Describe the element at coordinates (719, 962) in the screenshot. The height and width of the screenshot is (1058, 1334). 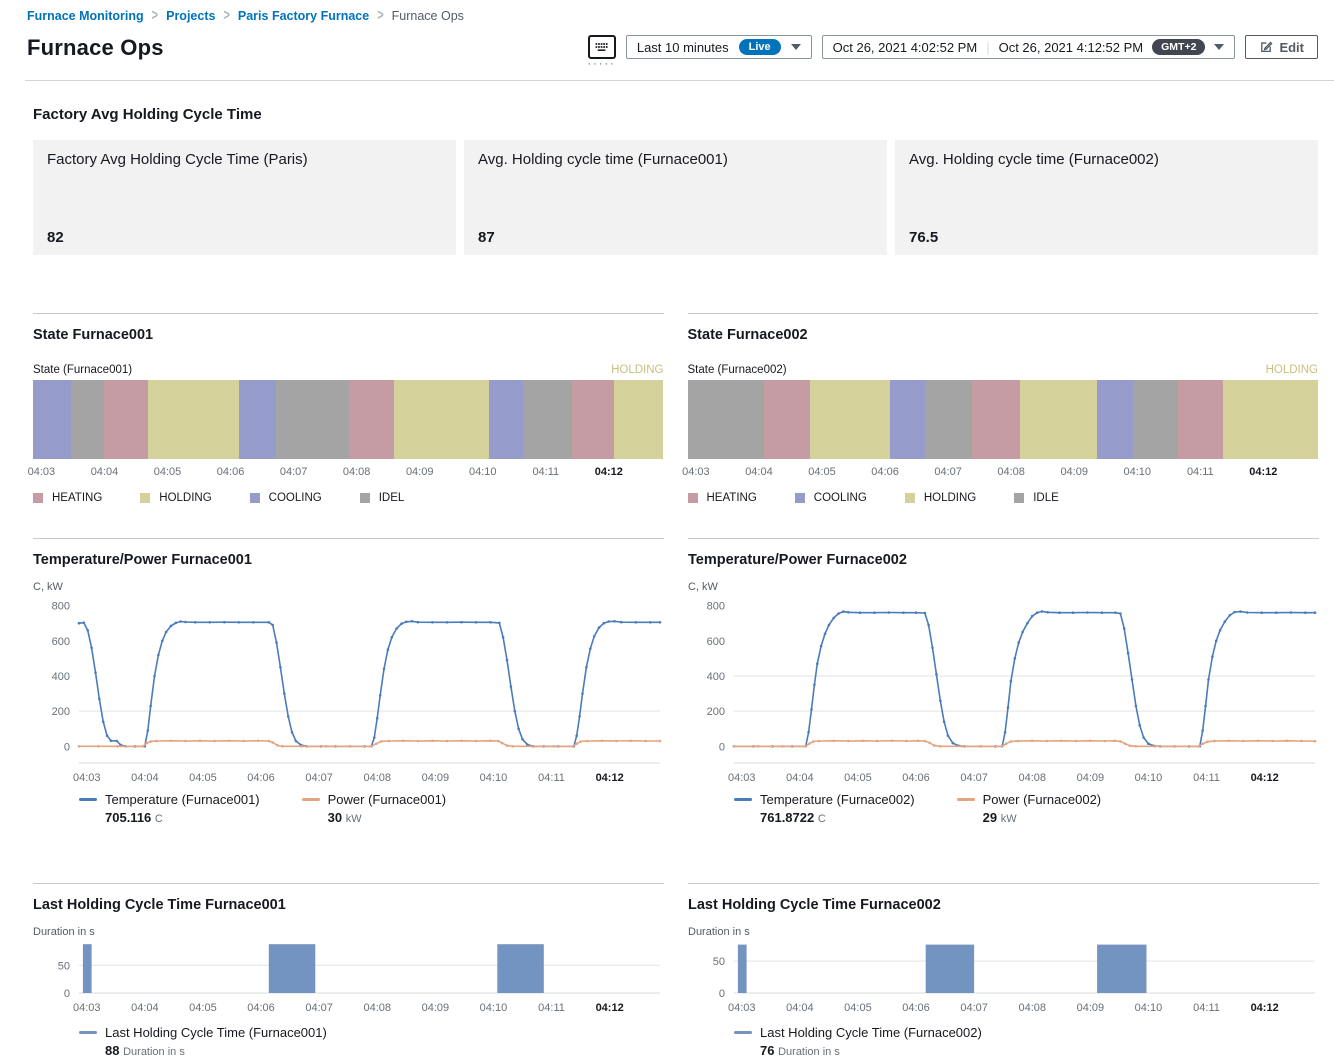
I see `svg-text: 50` at that location.